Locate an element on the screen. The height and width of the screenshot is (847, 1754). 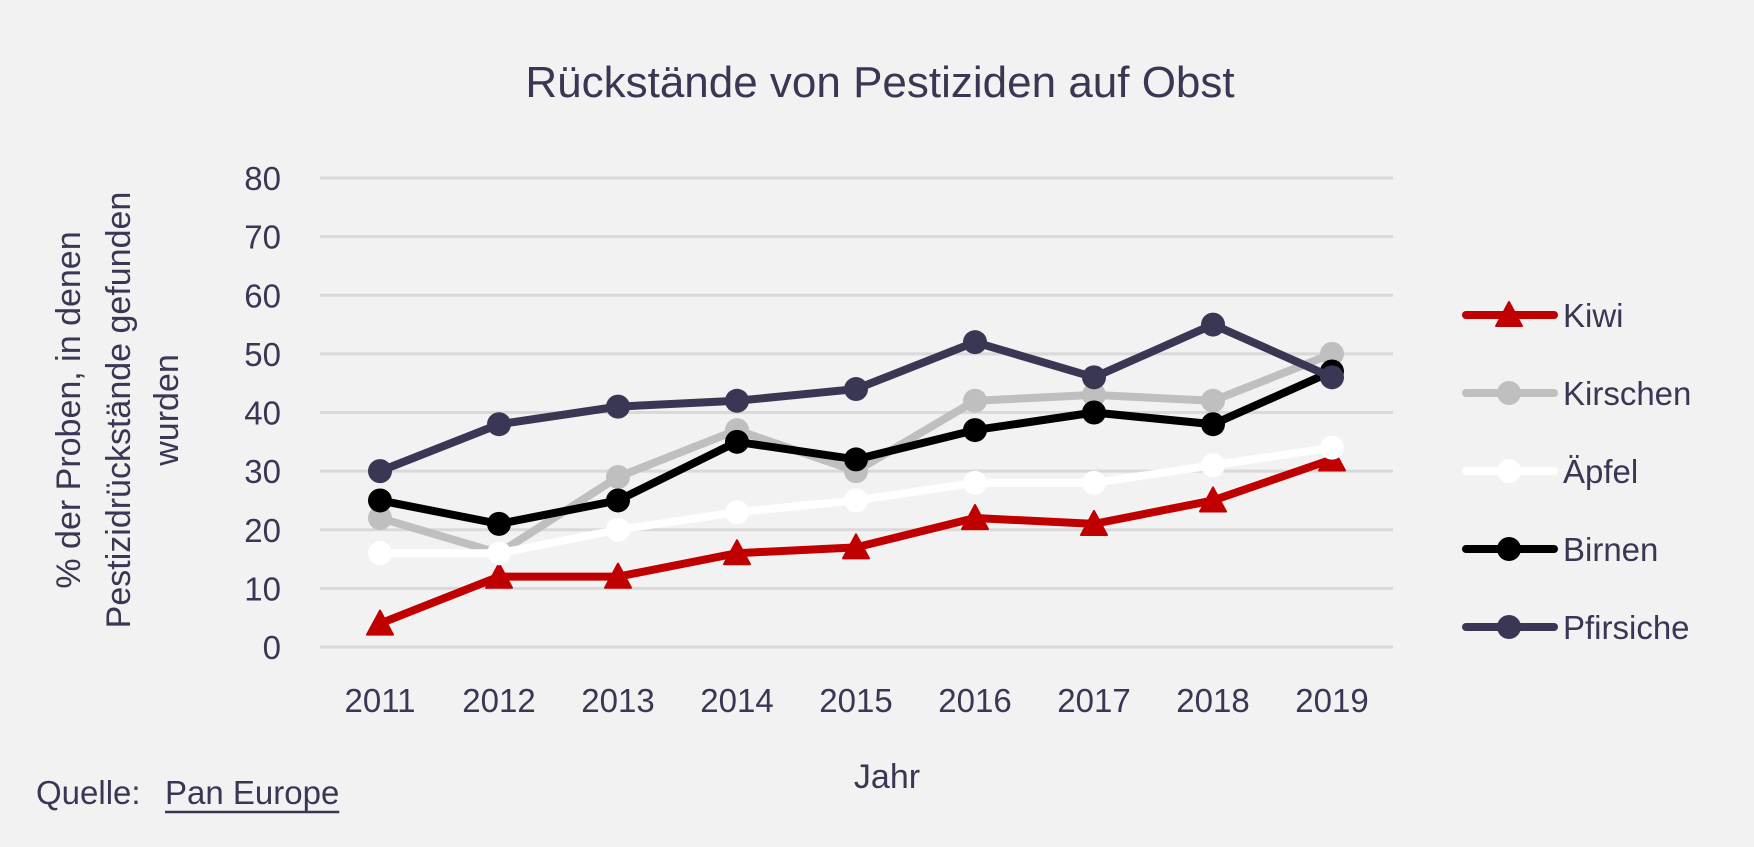
source-link: Pan Europe is located at coordinates (252, 792).